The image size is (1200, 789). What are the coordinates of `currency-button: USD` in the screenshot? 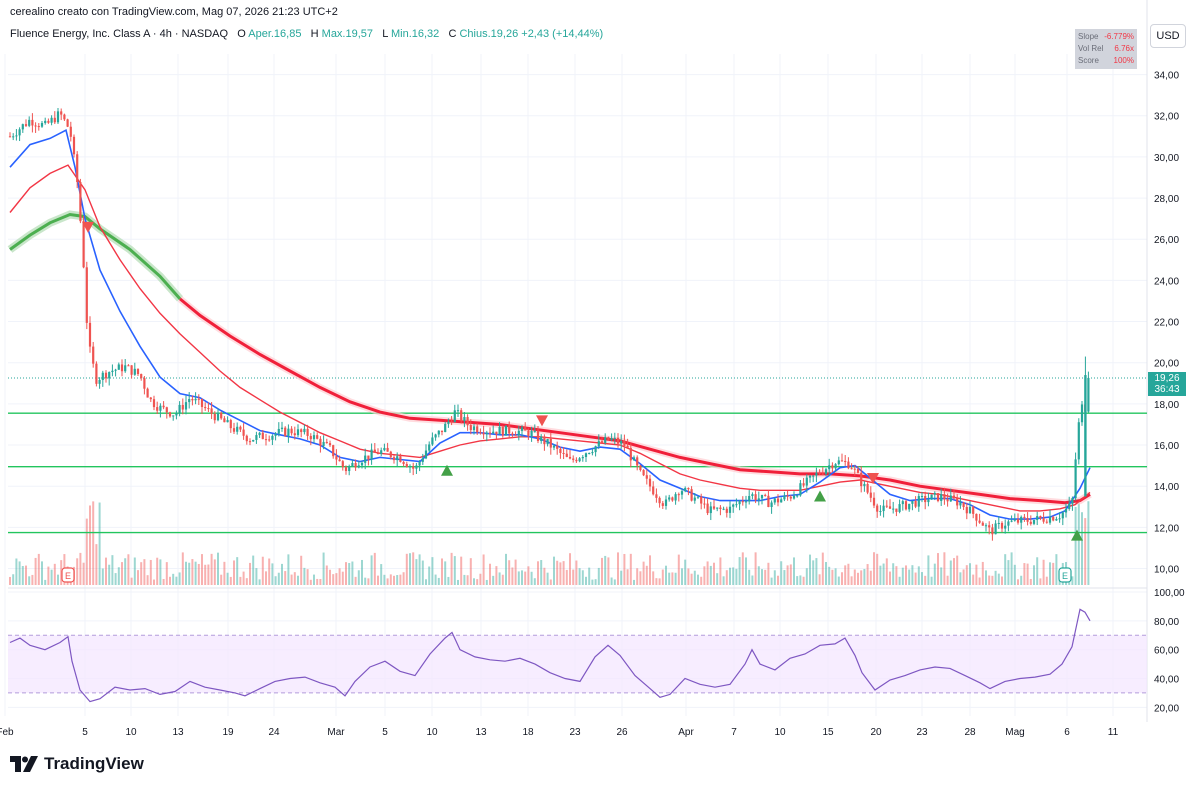 It's located at (1168, 36).